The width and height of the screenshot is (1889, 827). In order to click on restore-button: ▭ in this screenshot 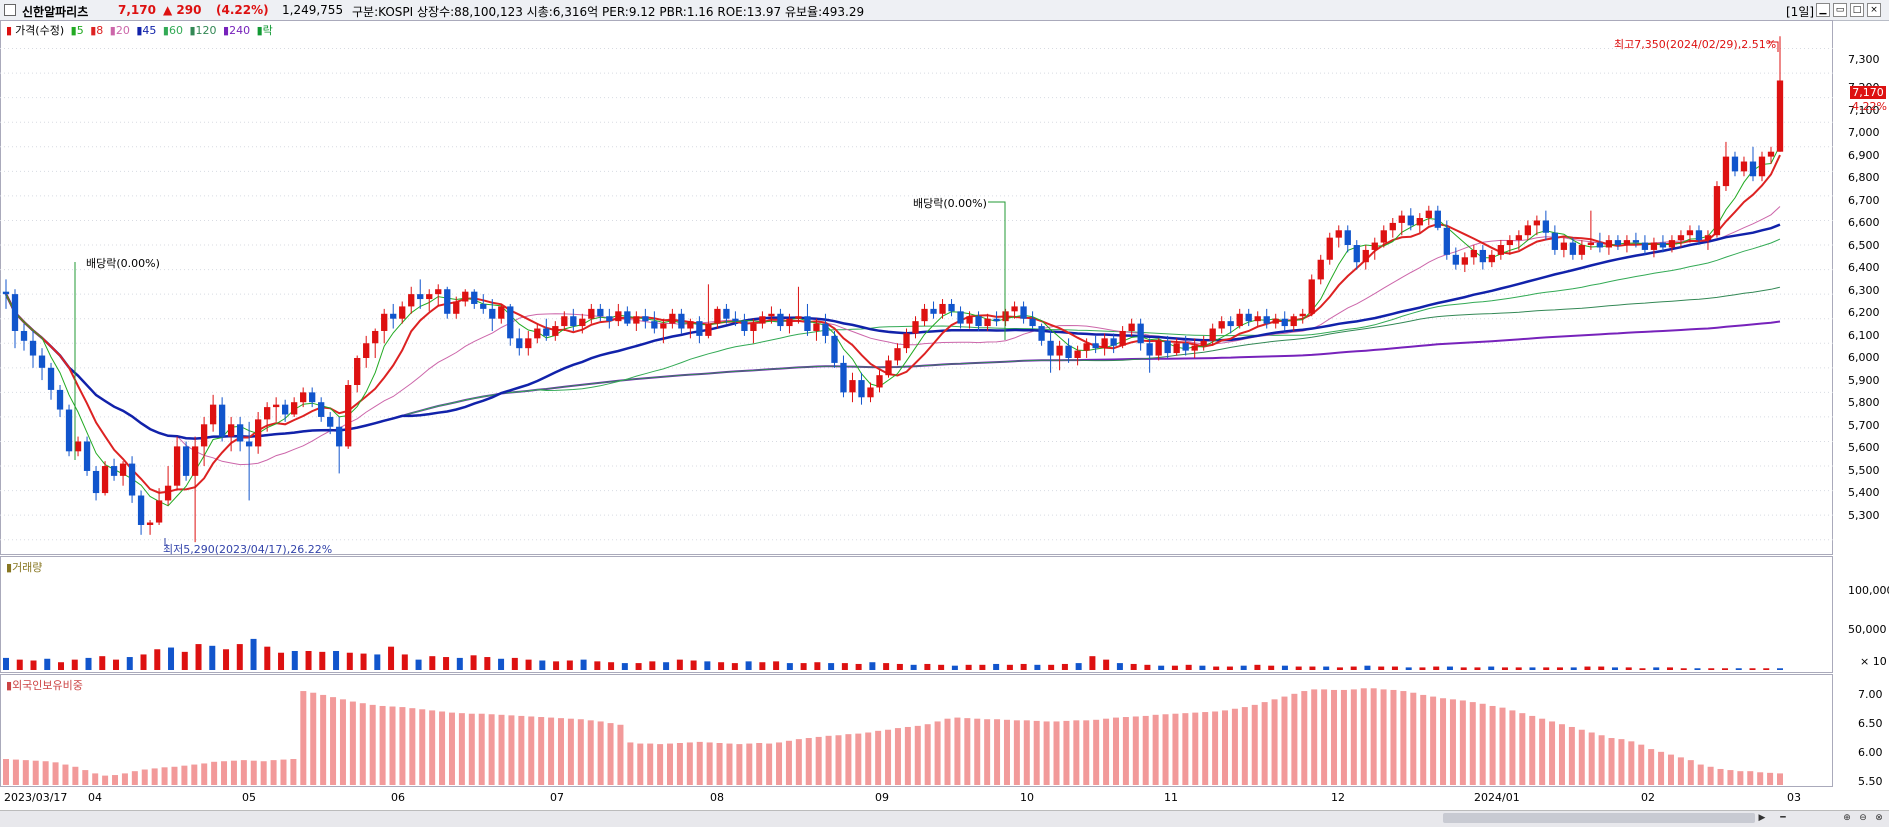, I will do `click(1840, 10)`.